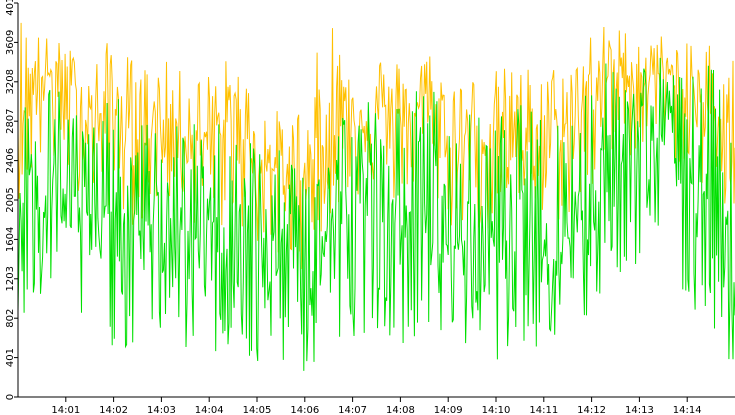 This screenshot has height=415, width=735. Describe the element at coordinates (496, 410) in the screenshot. I see `x-tick-label: 14:10` at that location.